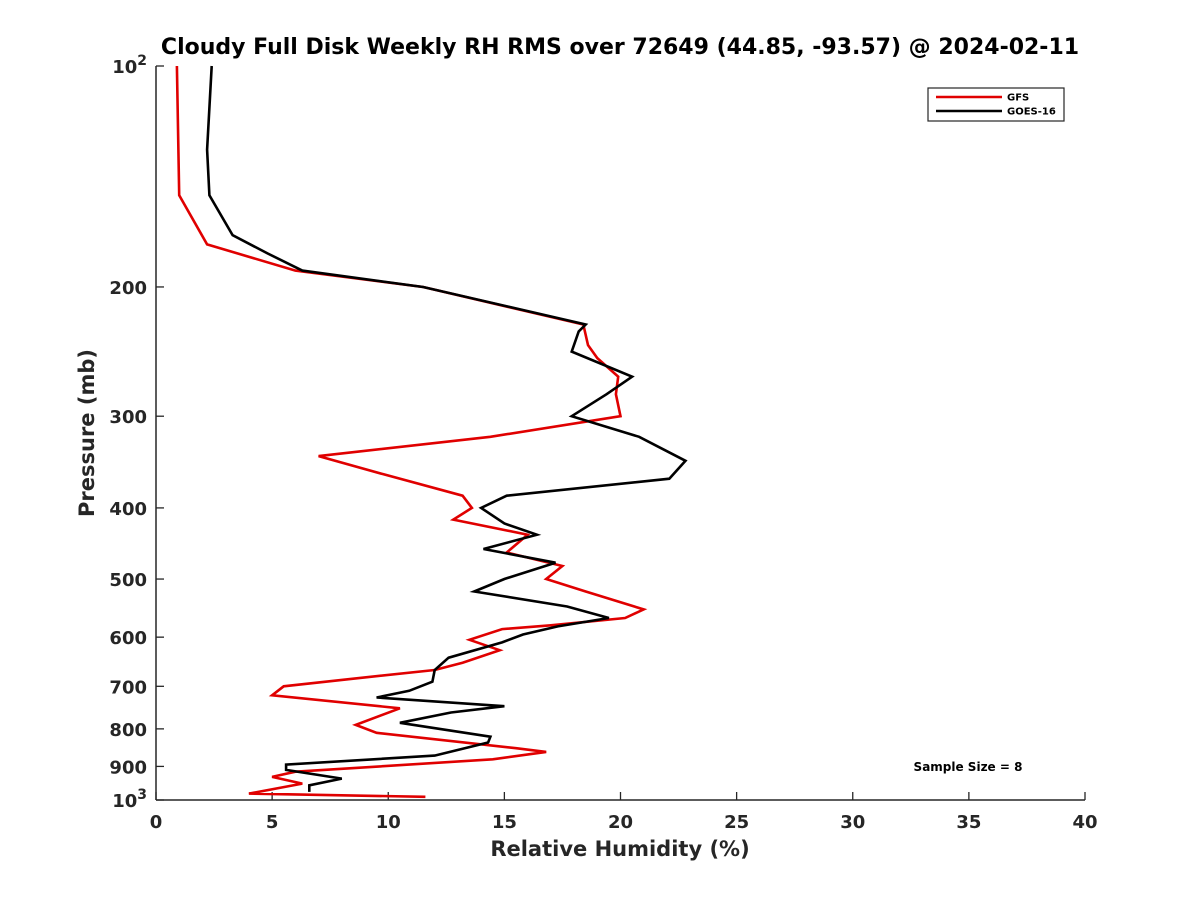 The height and width of the screenshot is (900, 1200). I want to click on y-tick-label-base: 800, so click(128, 730).